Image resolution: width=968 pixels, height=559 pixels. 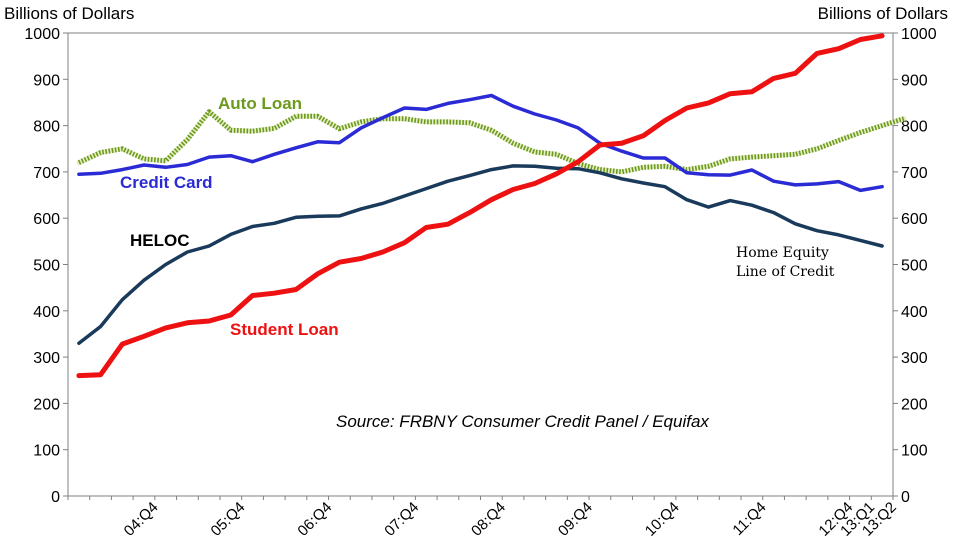 I want to click on series-line-credit-card, so click(x=480, y=143).